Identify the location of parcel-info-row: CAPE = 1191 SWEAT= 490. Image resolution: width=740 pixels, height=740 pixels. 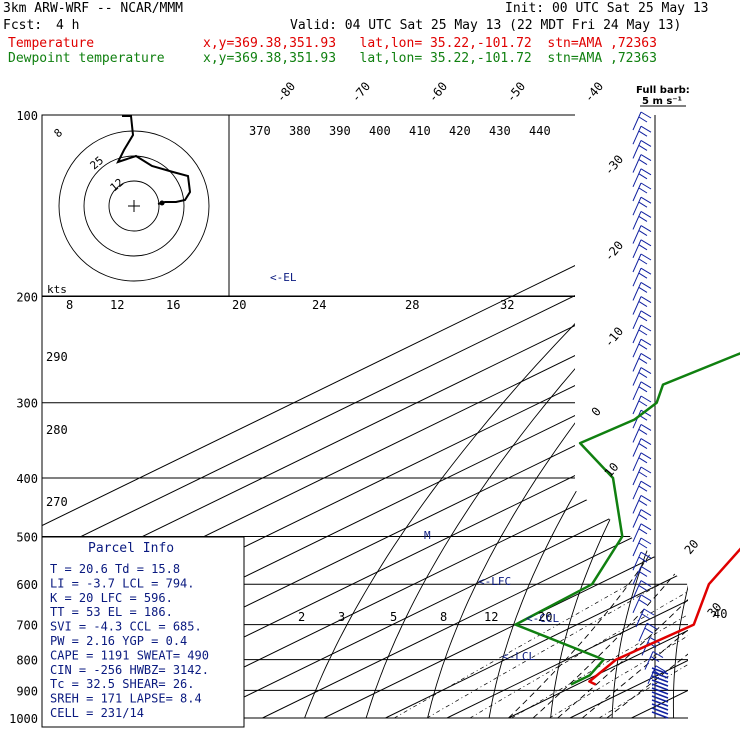
(129, 655).